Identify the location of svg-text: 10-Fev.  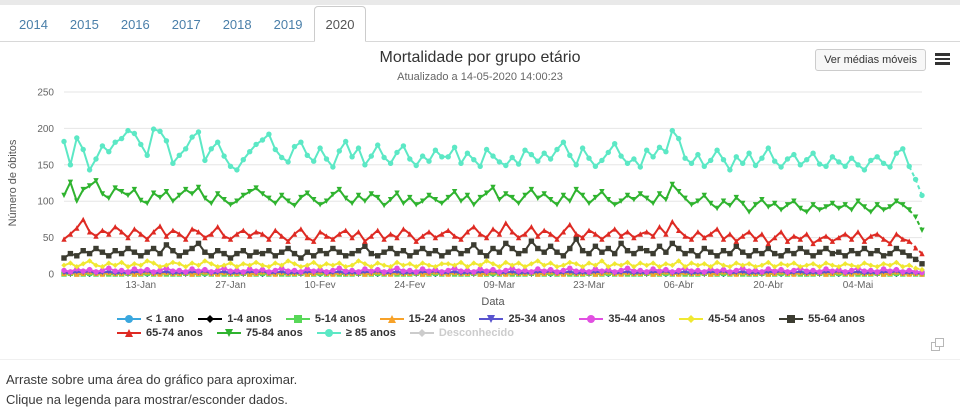
(320, 285).